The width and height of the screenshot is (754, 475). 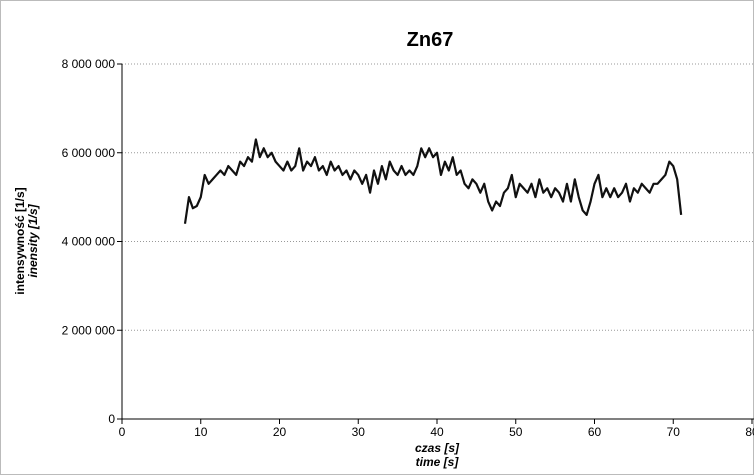 I want to click on y-tick-label: 6 000 000, so click(x=89, y=153).